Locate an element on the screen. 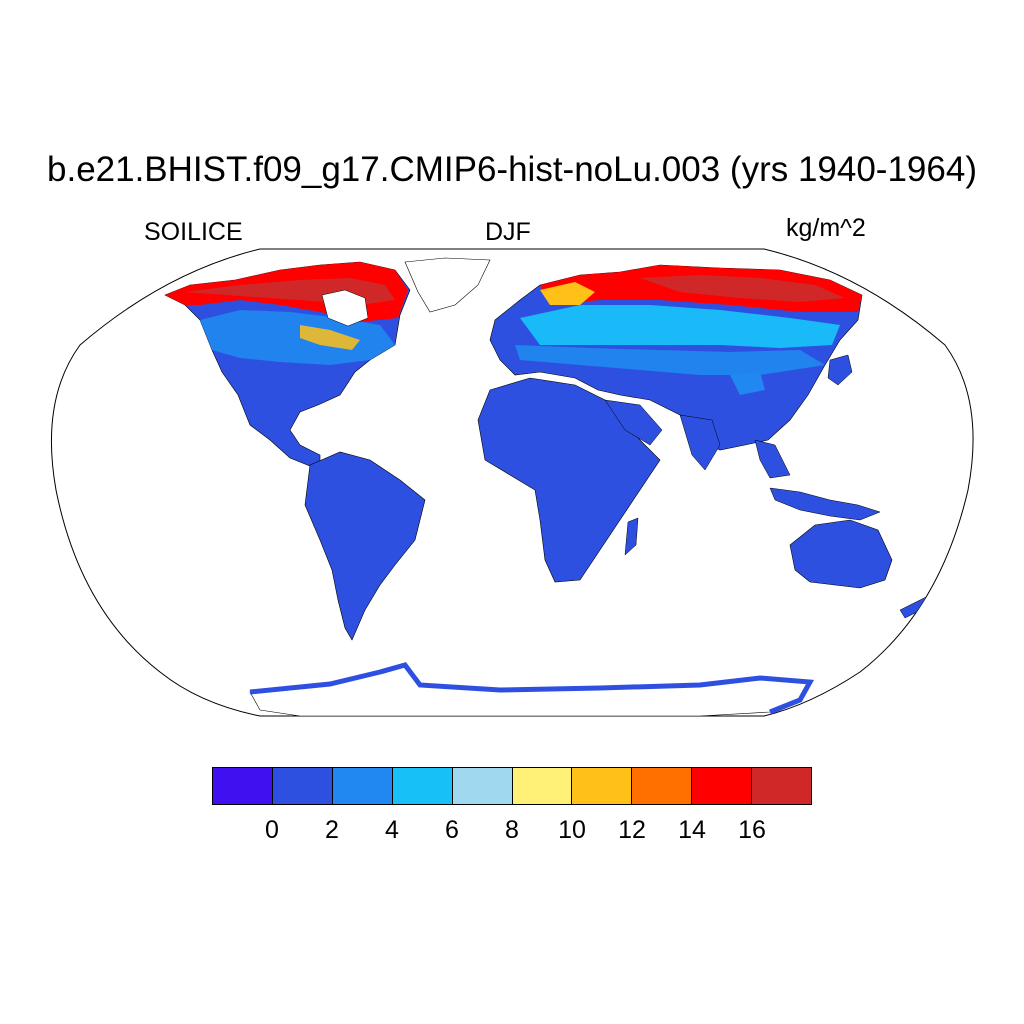 Image resolution: width=1024 pixels, height=1024 pixels. antarctica-edge is located at coordinates (532, 688).